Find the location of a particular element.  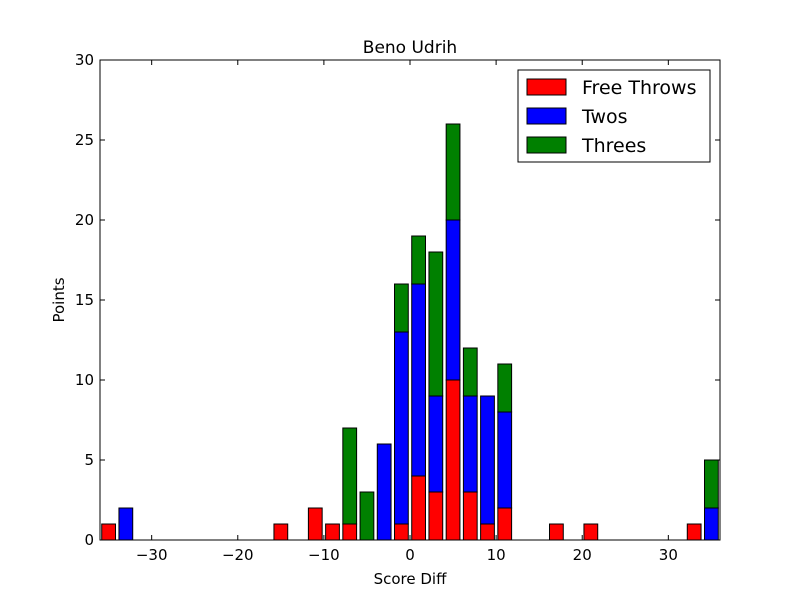

x-tick-label: 0 is located at coordinates (410, 555).